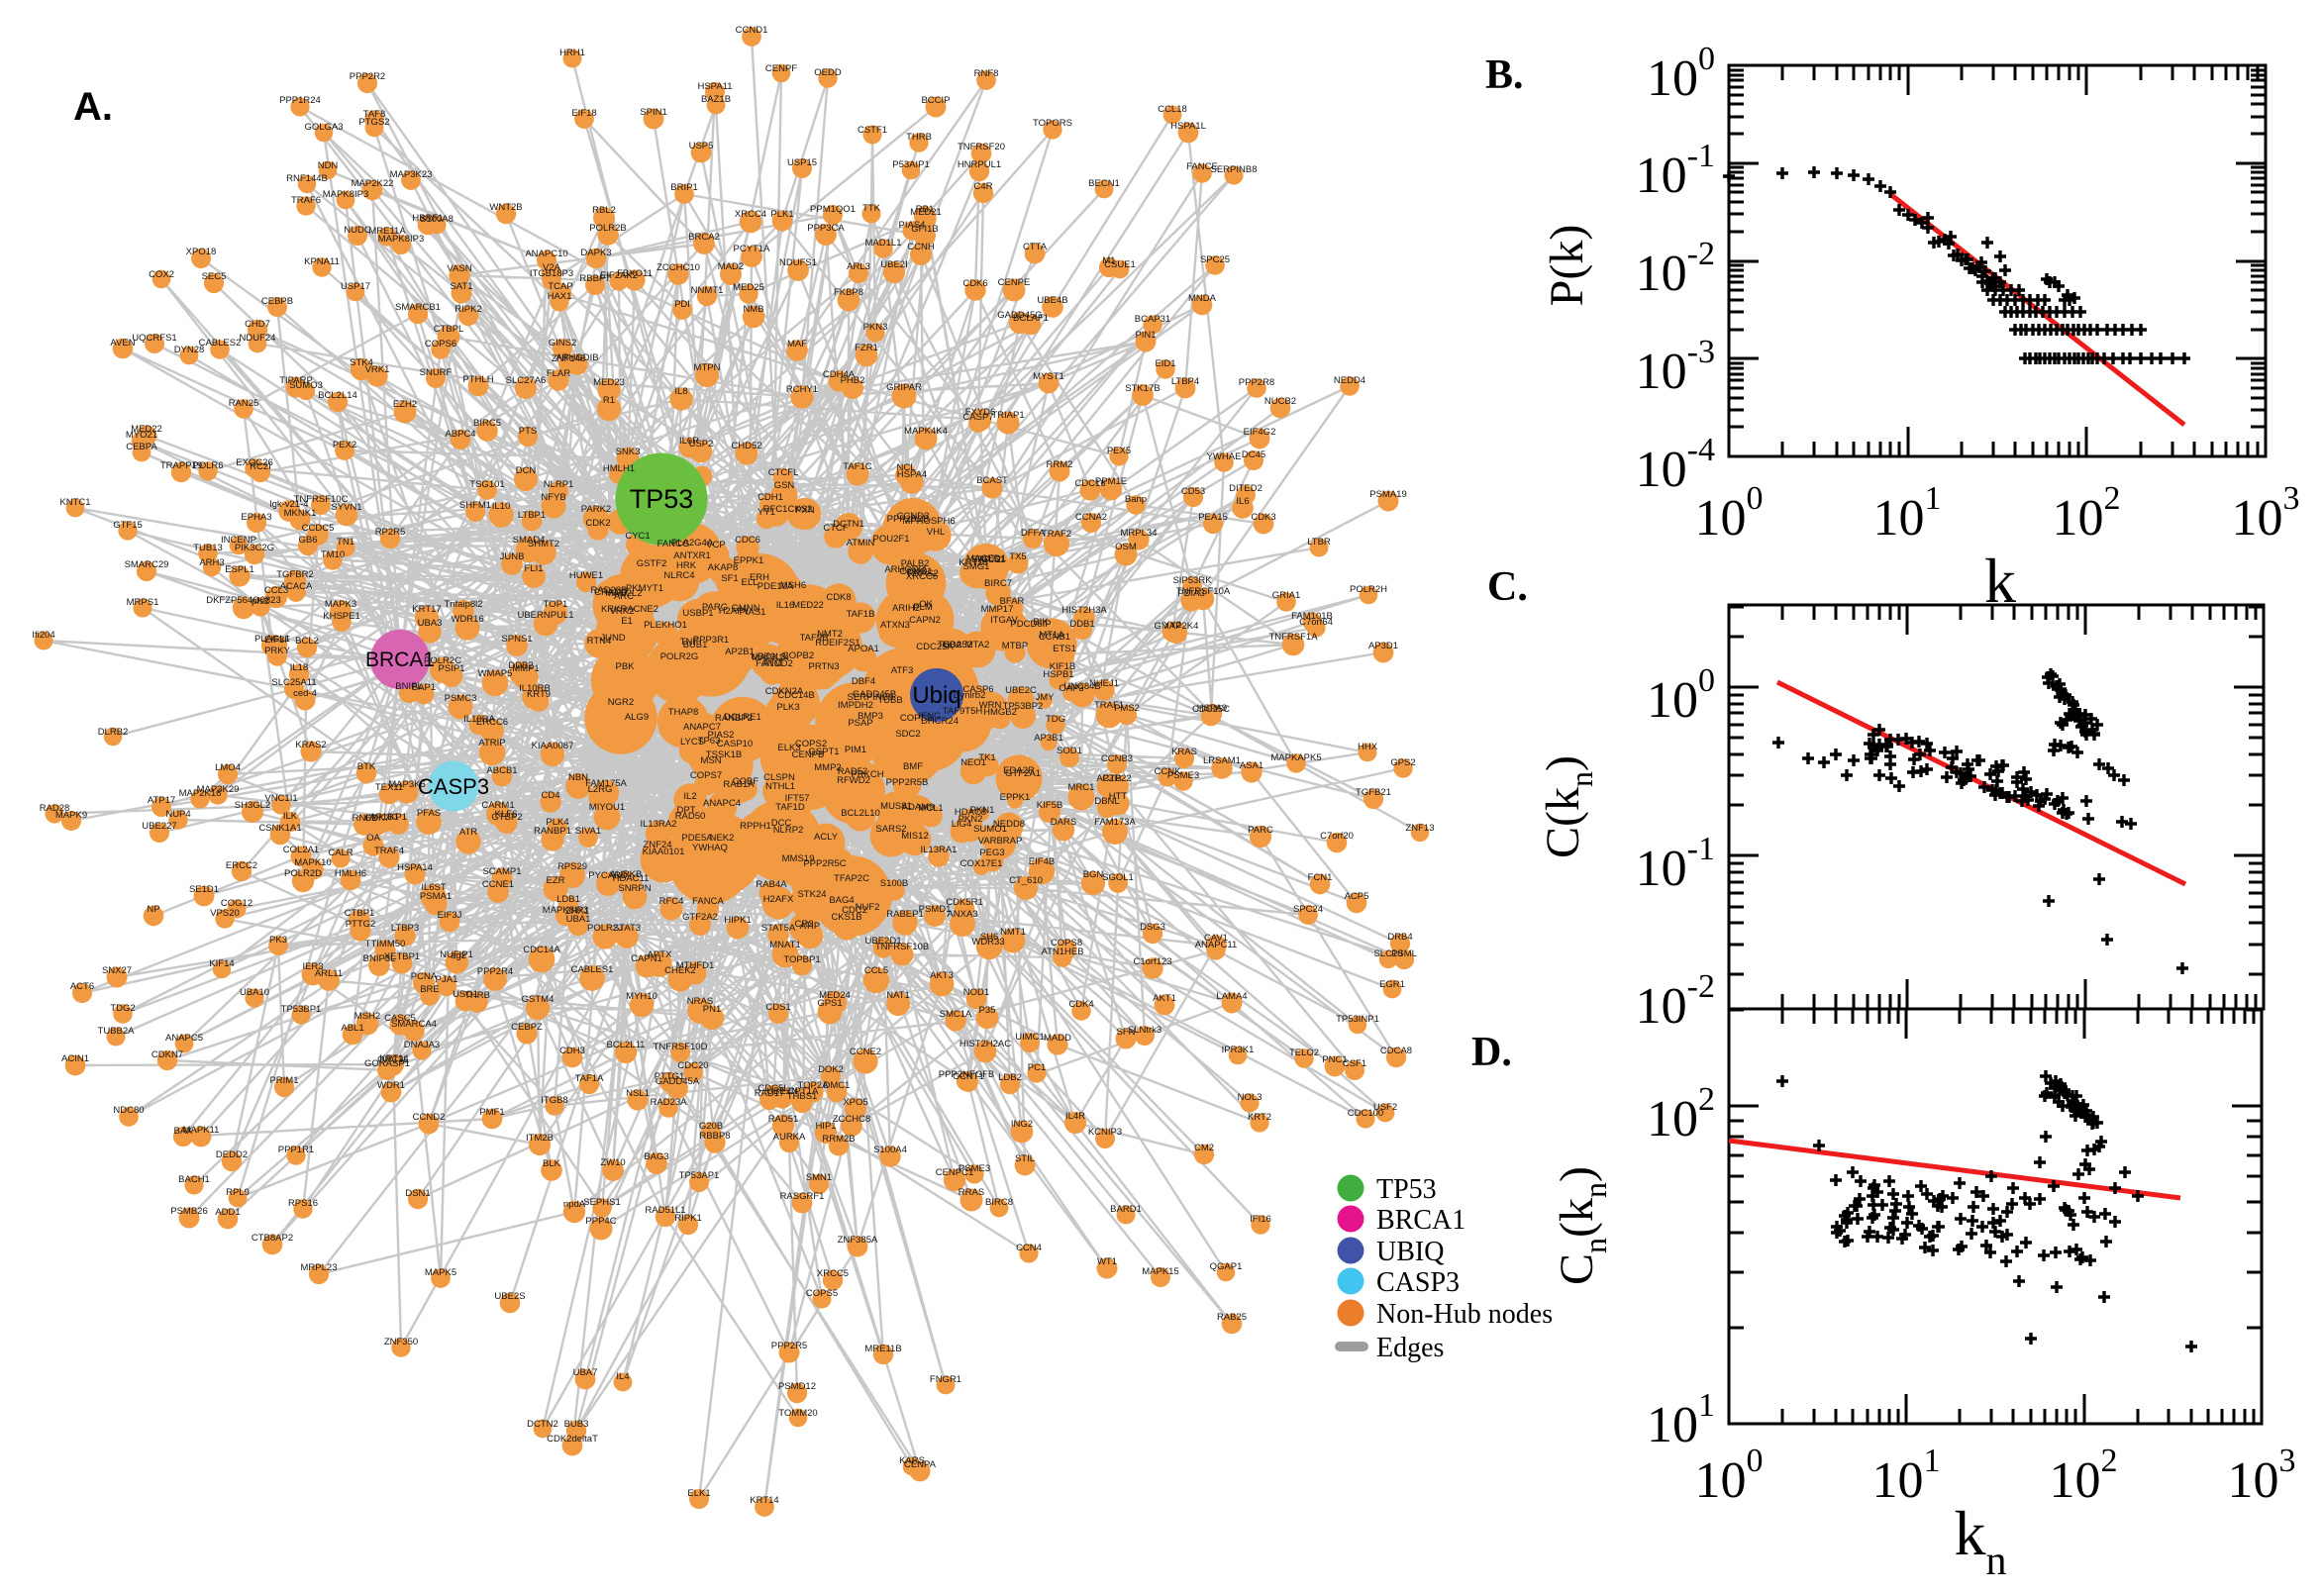 This screenshot has height=1596, width=2323. What do you see at coordinates (916, 563) in the screenshot?
I see `svg-text: PALB2` at bounding box center [916, 563].